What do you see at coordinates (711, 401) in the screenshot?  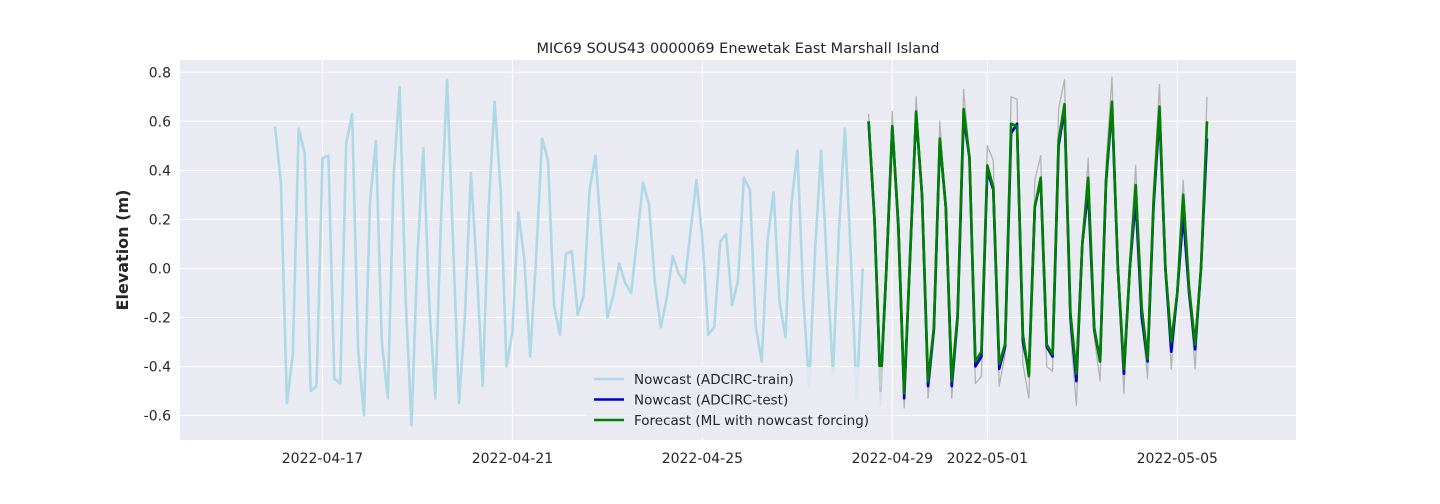 I see `legend-label-test: Nowcast (ADCIRC-test)` at bounding box center [711, 401].